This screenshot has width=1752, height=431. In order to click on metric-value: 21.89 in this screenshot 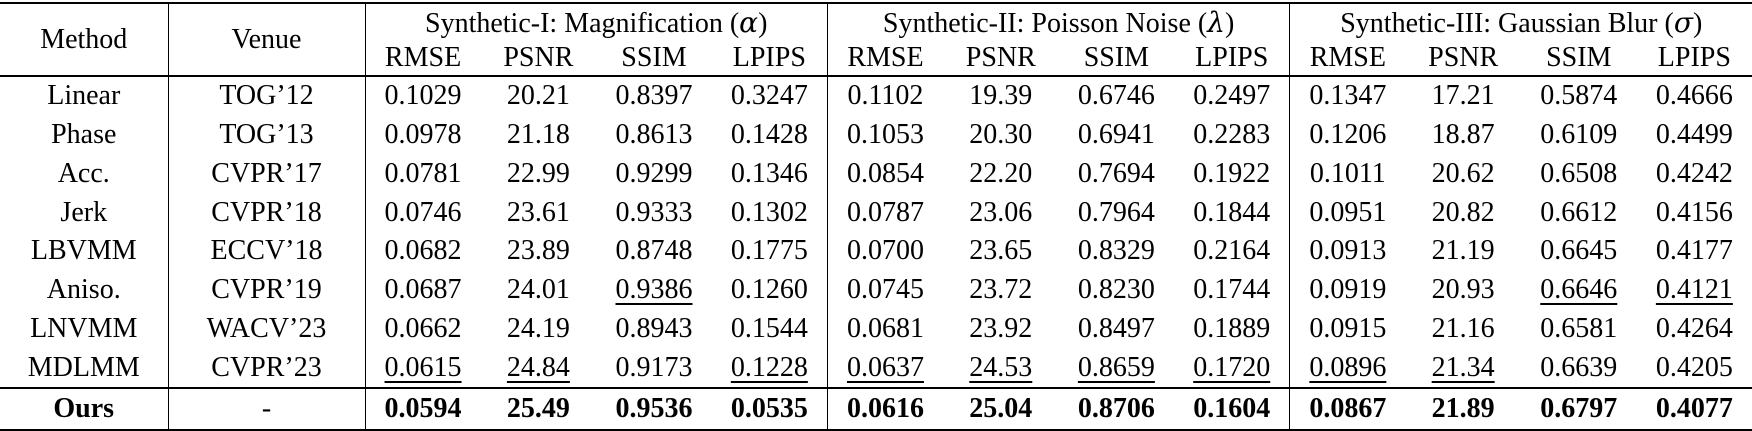, I will do `click(1463, 408)`.